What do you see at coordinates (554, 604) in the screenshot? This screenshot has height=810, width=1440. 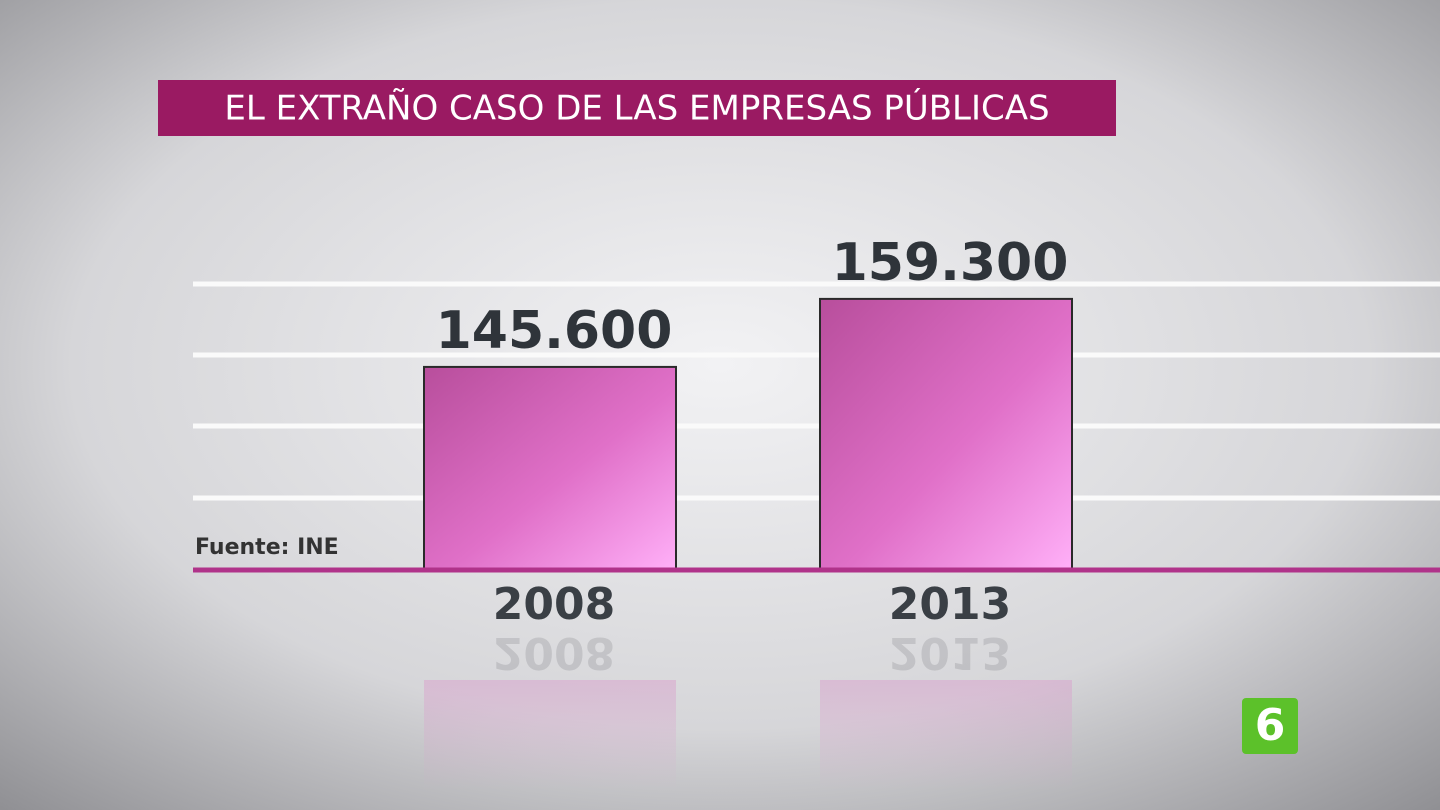 I see `x-tick-label: 2008` at bounding box center [554, 604].